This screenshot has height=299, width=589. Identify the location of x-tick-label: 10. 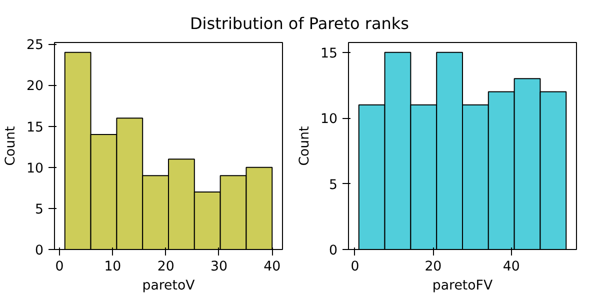
(113, 267).